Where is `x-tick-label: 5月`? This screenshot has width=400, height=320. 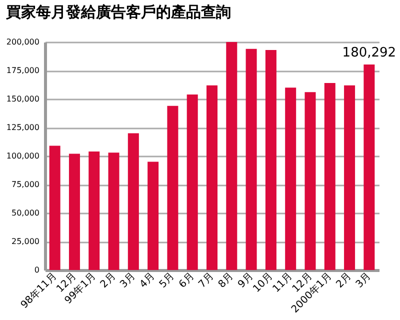
x-tick-label: 5月 is located at coordinates (167, 280).